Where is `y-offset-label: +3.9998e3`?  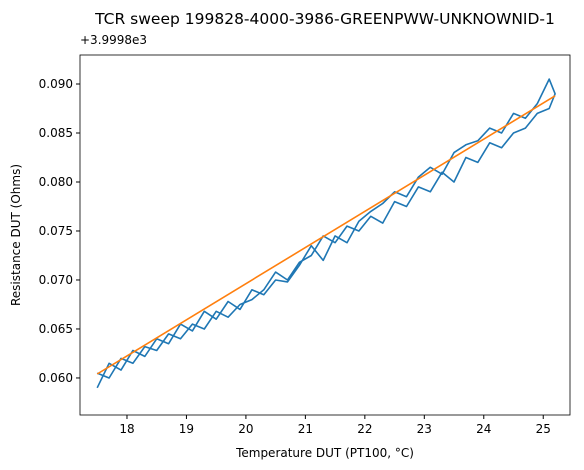
y-offset-label: +3.9998e3 is located at coordinates (113, 40).